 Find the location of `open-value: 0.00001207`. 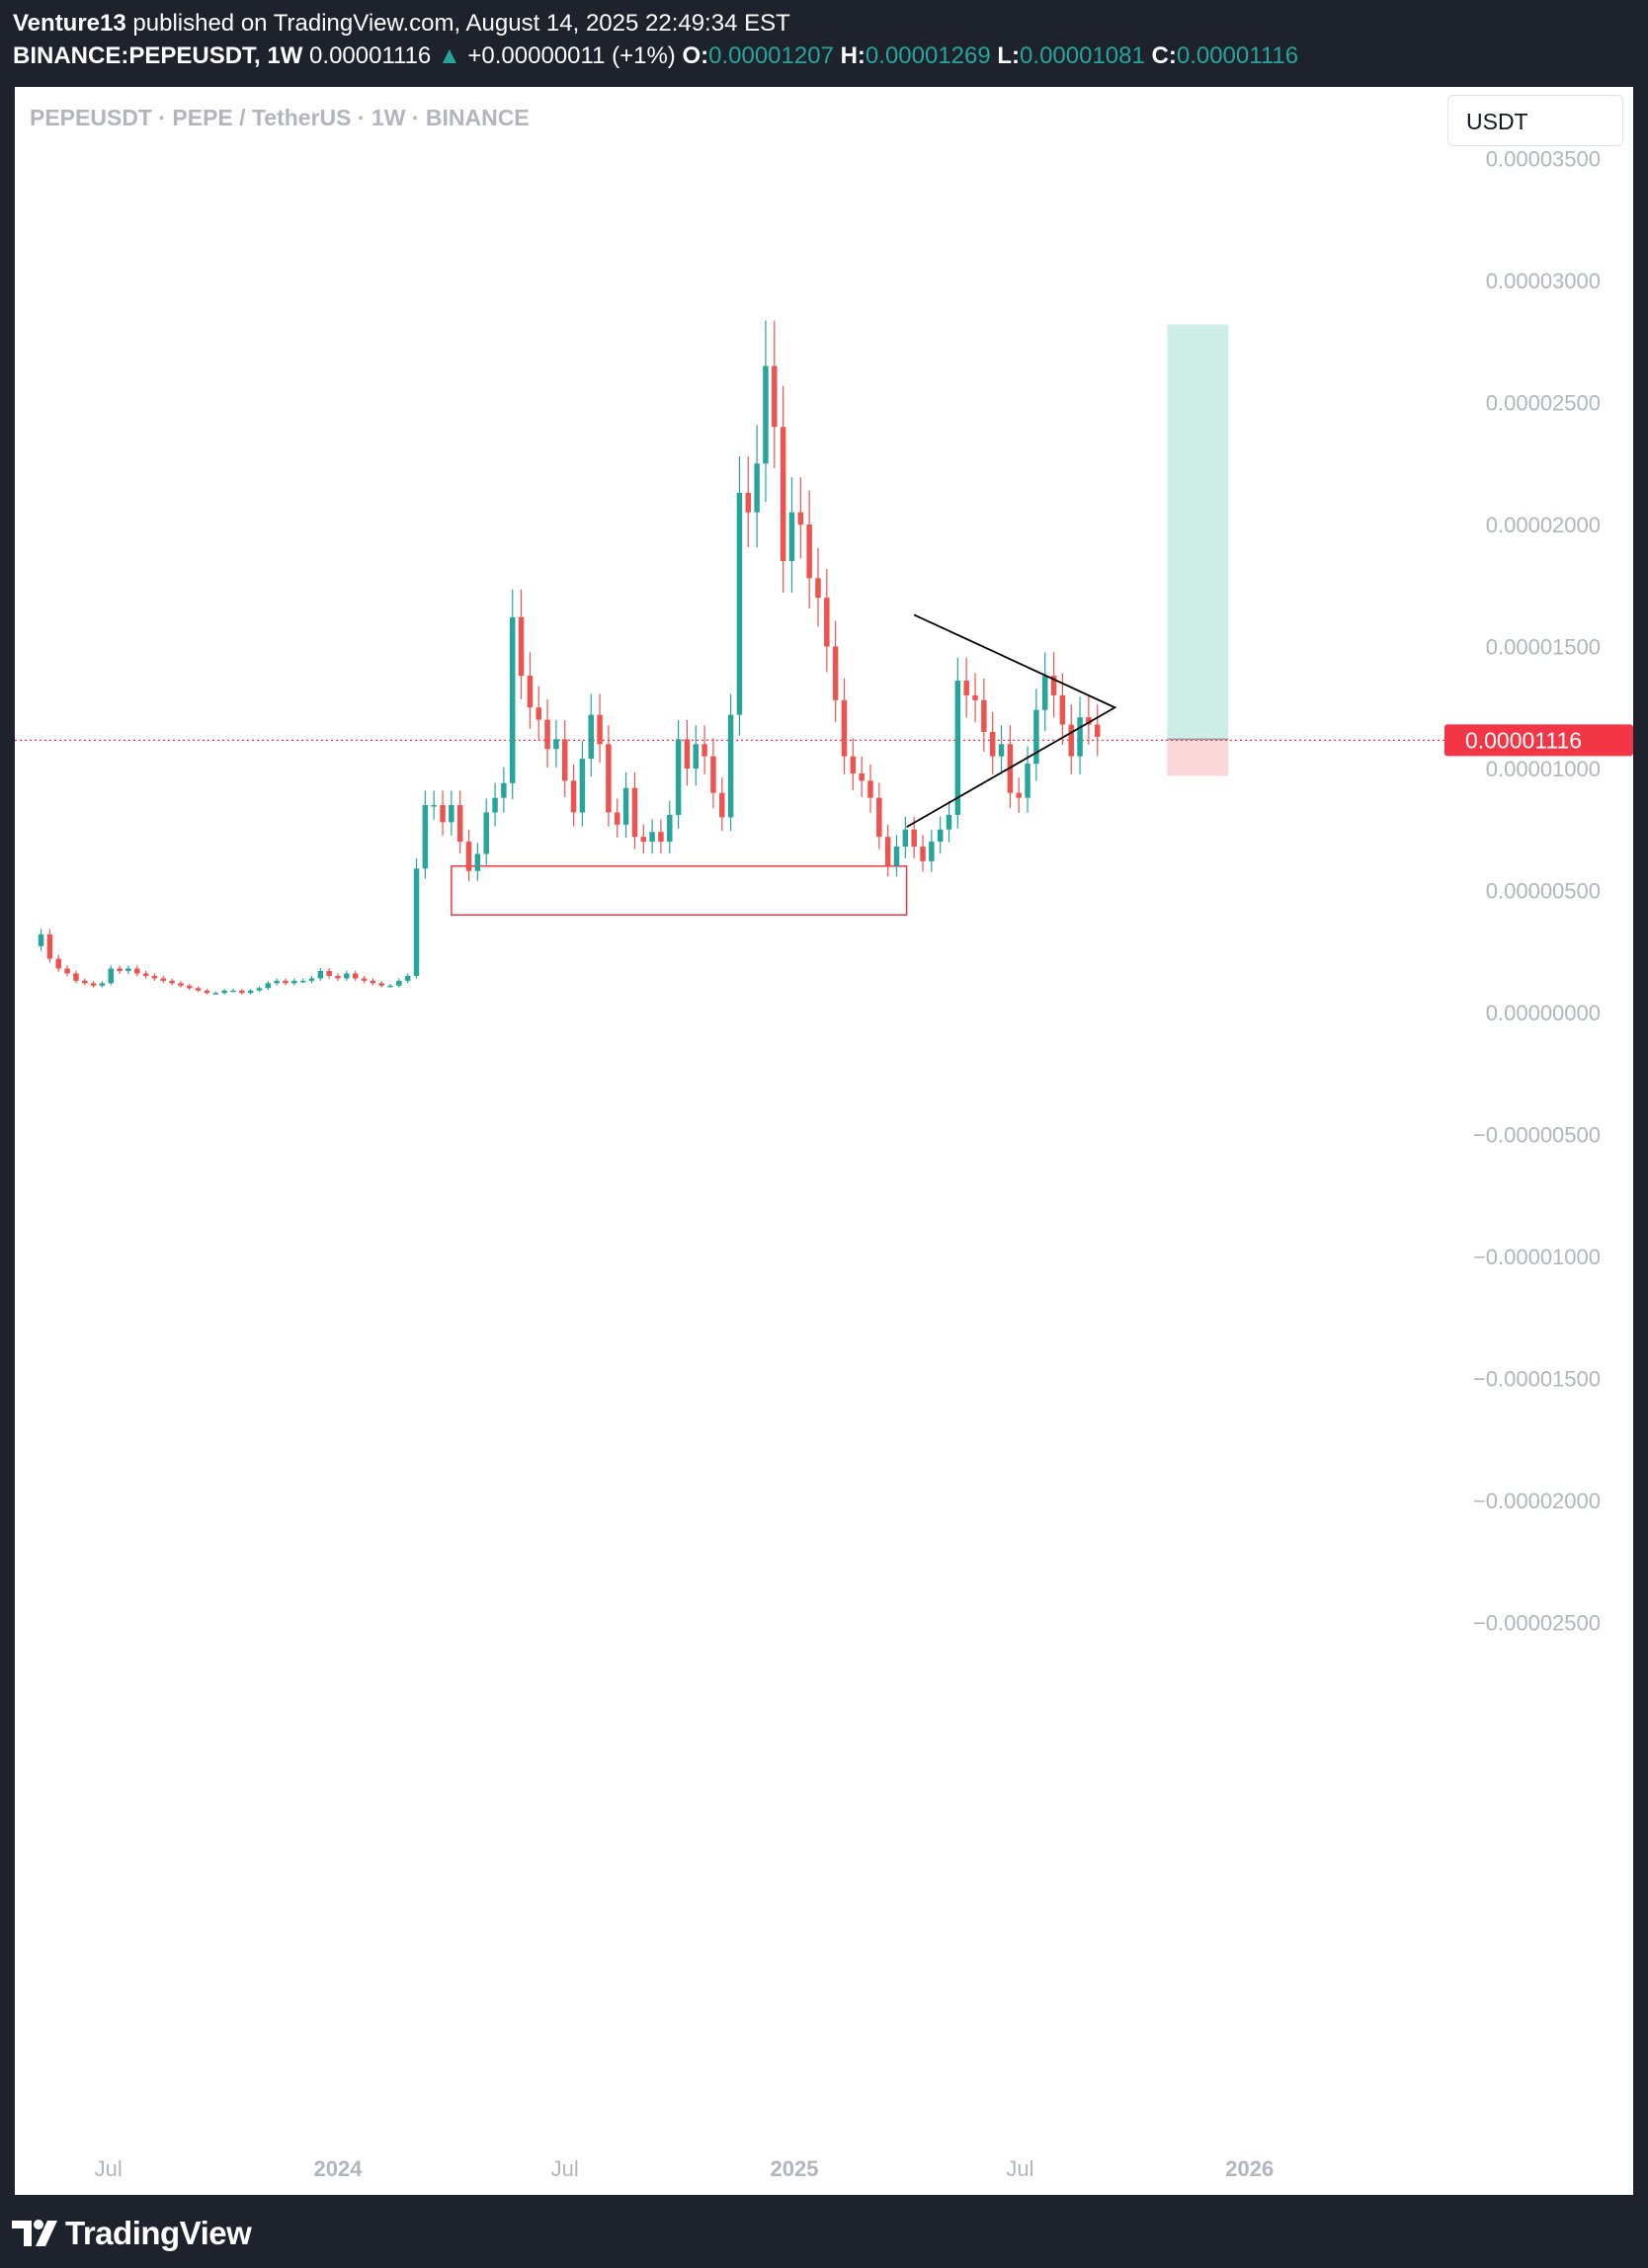

open-value: 0.00001207 is located at coordinates (771, 56).